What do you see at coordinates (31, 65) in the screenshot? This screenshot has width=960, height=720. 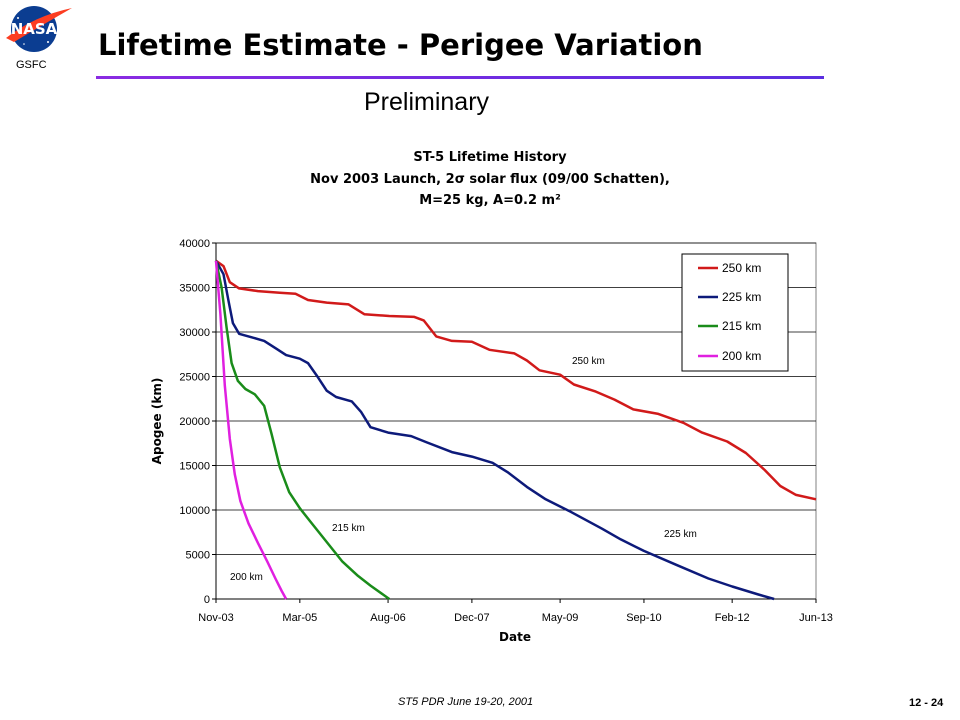 I see `org-label: GSFC` at bounding box center [31, 65].